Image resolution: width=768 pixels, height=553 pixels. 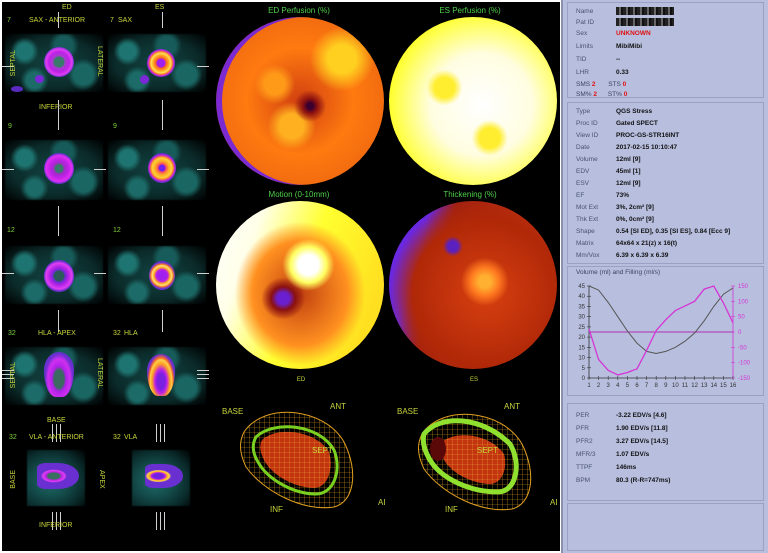 I want to click on filling-row: TTPF 146ms, so click(x=606, y=467).